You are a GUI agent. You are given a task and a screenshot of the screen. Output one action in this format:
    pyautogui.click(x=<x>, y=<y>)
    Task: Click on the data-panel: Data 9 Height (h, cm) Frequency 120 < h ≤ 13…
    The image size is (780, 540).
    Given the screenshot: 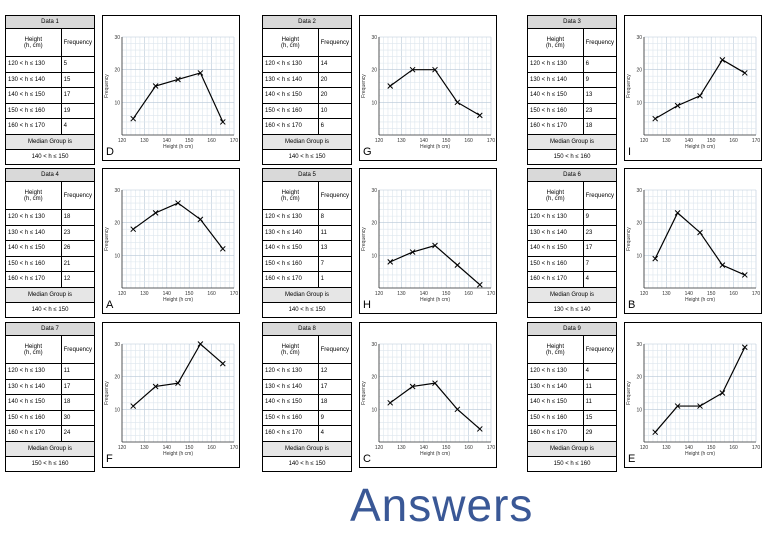 What is the action you would take?
    pyautogui.click(x=652, y=397)
    